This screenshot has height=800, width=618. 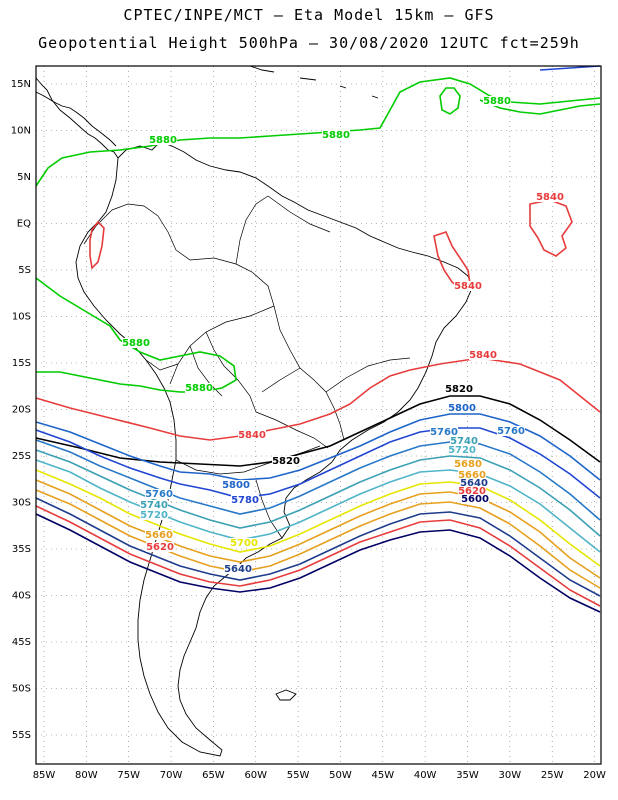 I want to click on lat-tick-label: 30S, so click(x=21, y=503).